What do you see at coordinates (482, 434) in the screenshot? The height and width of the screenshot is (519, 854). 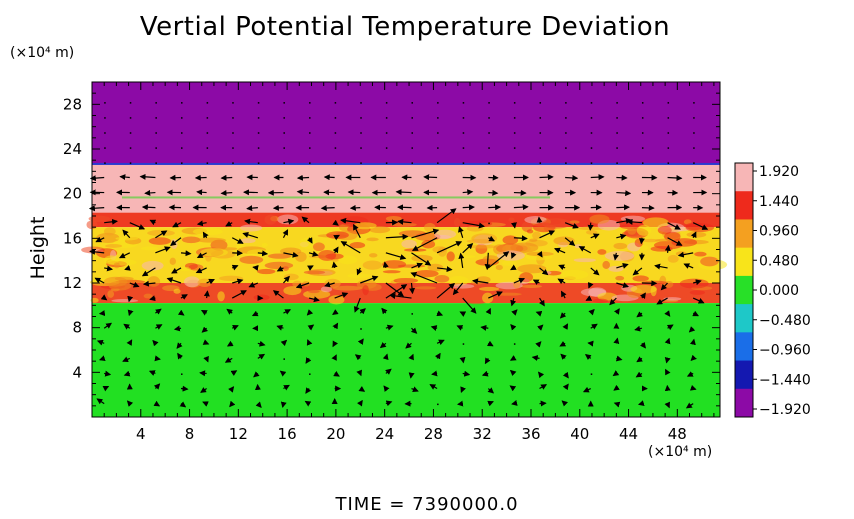 I see `x-tick-label: 32` at bounding box center [482, 434].